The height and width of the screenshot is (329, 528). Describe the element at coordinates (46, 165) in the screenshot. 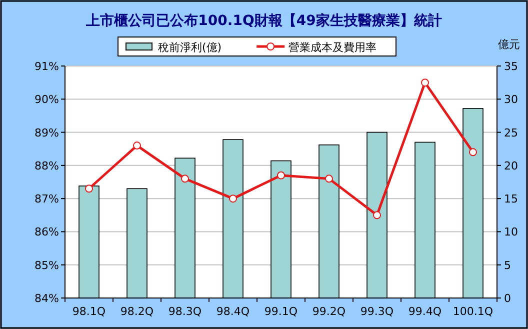

I see `y-tick-label: 88%` at that location.